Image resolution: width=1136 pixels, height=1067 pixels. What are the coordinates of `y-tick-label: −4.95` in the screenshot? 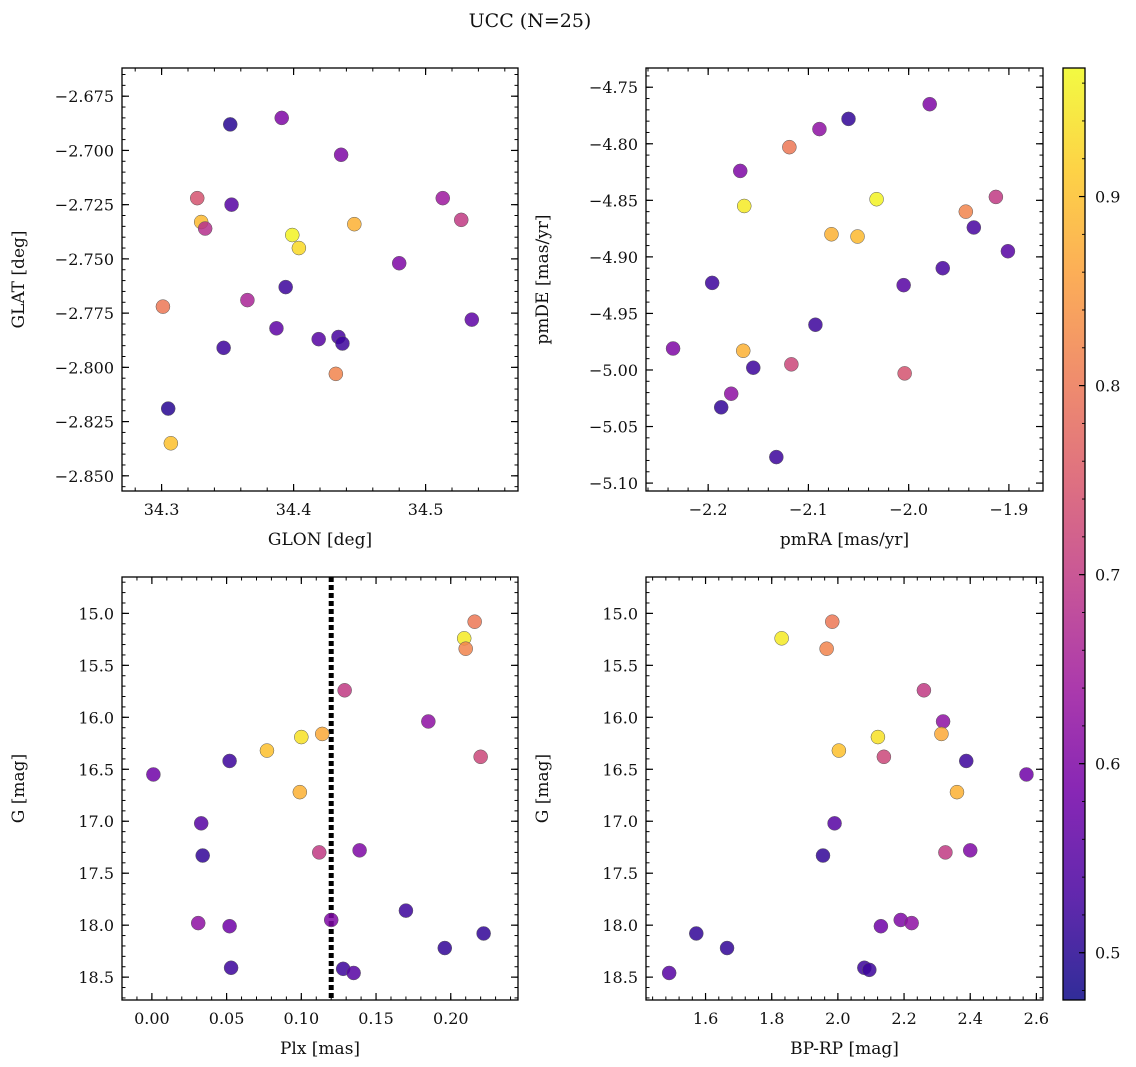 It's located at (613, 313).